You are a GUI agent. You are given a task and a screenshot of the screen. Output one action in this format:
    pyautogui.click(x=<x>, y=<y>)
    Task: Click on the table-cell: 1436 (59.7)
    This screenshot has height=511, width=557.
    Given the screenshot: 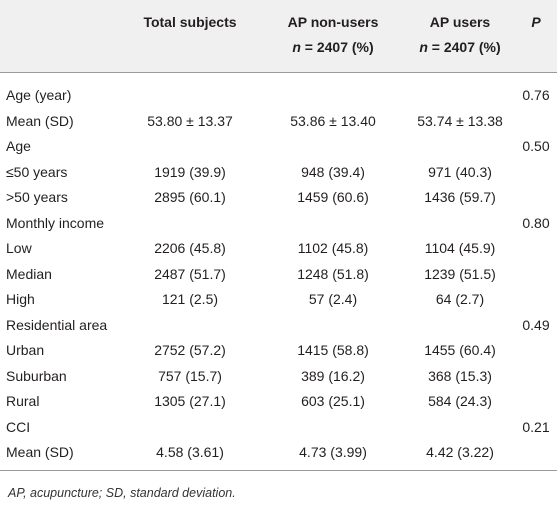 What is the action you would take?
    pyautogui.click(x=460, y=197)
    